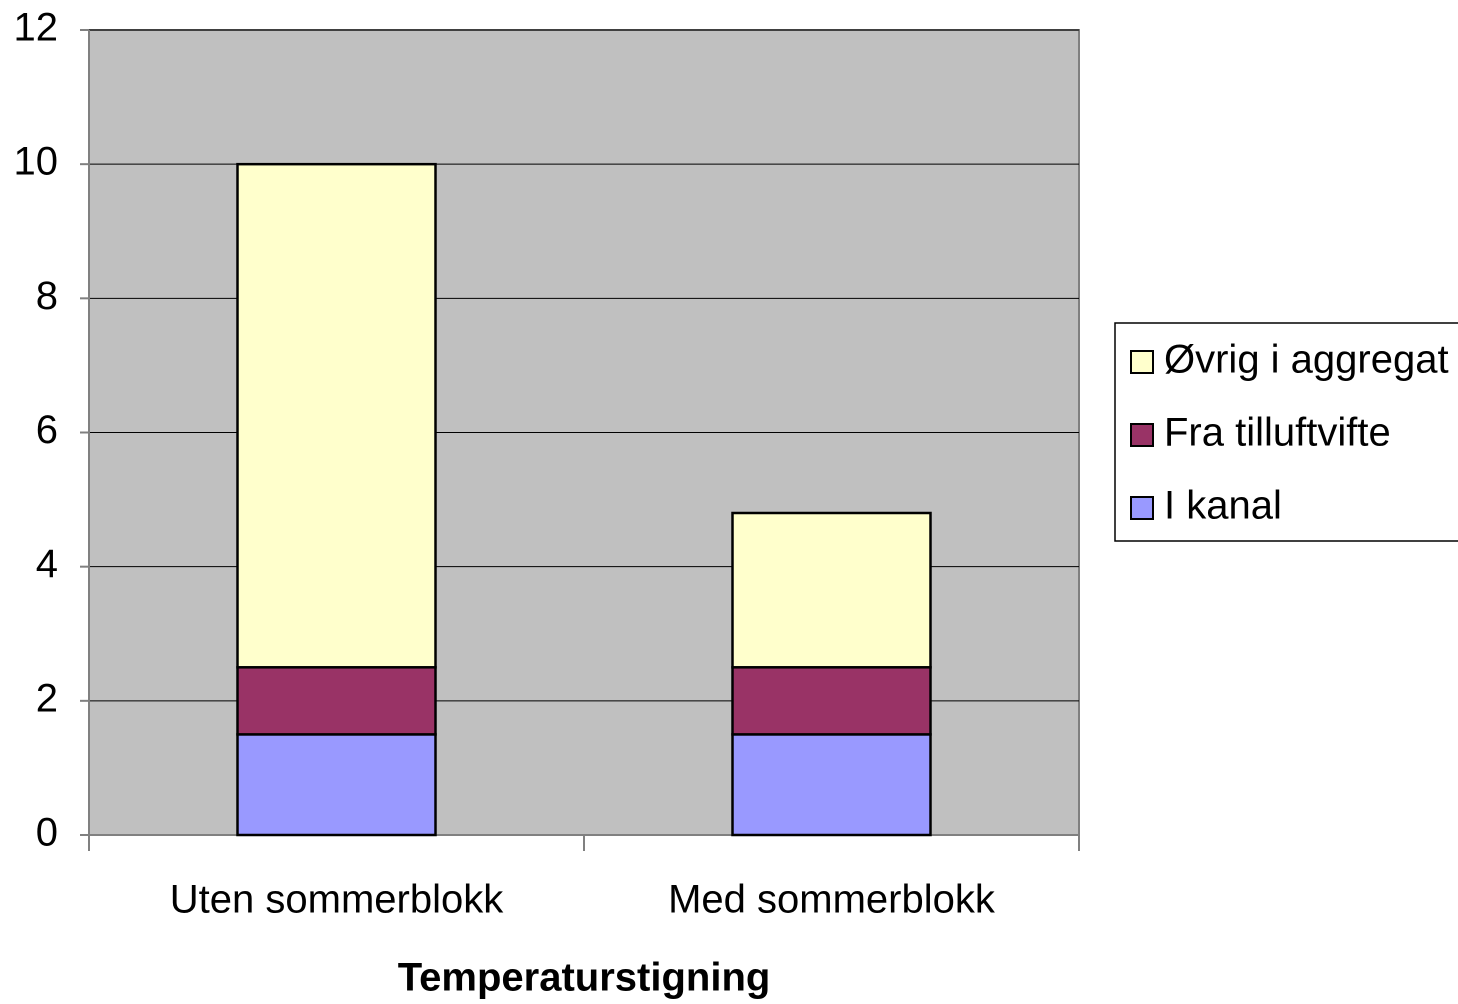 The image size is (1458, 1004). What do you see at coordinates (584, 978) in the screenshot?
I see `x-axis-label: Temperaturstigning` at bounding box center [584, 978].